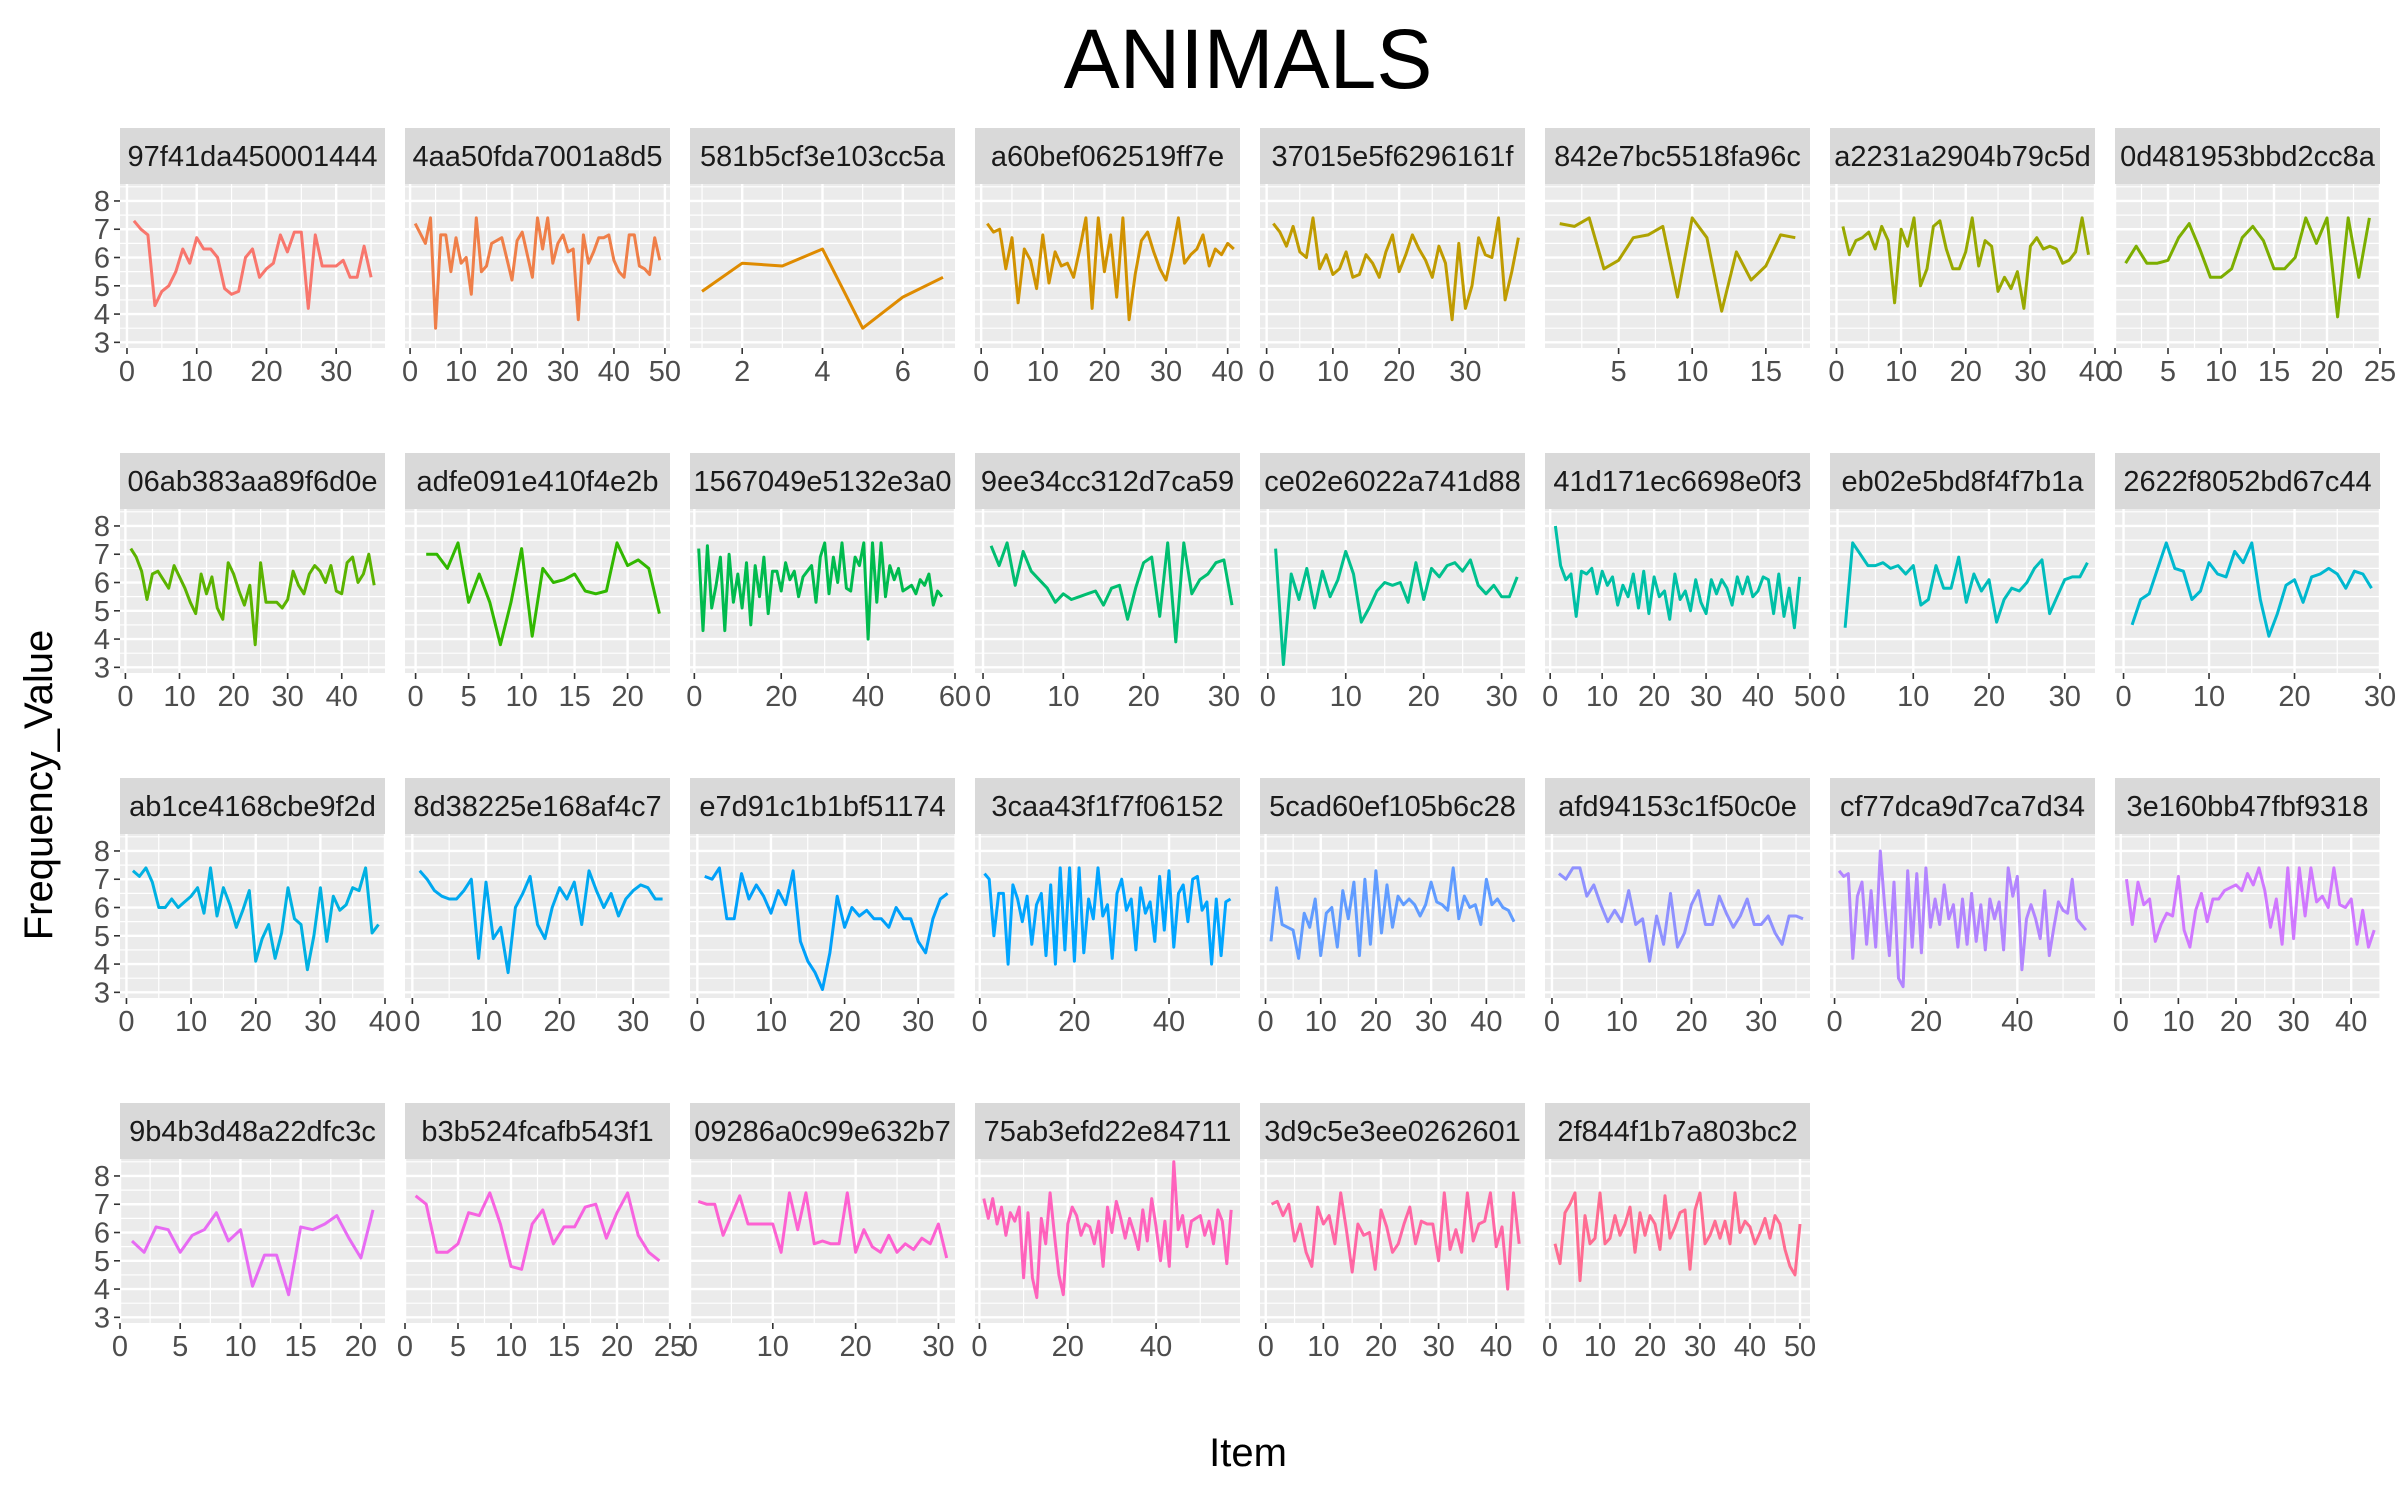 This screenshot has height=1500, width=2400. What do you see at coordinates (543, 594) in the screenshot?
I see `series-line` at bounding box center [543, 594].